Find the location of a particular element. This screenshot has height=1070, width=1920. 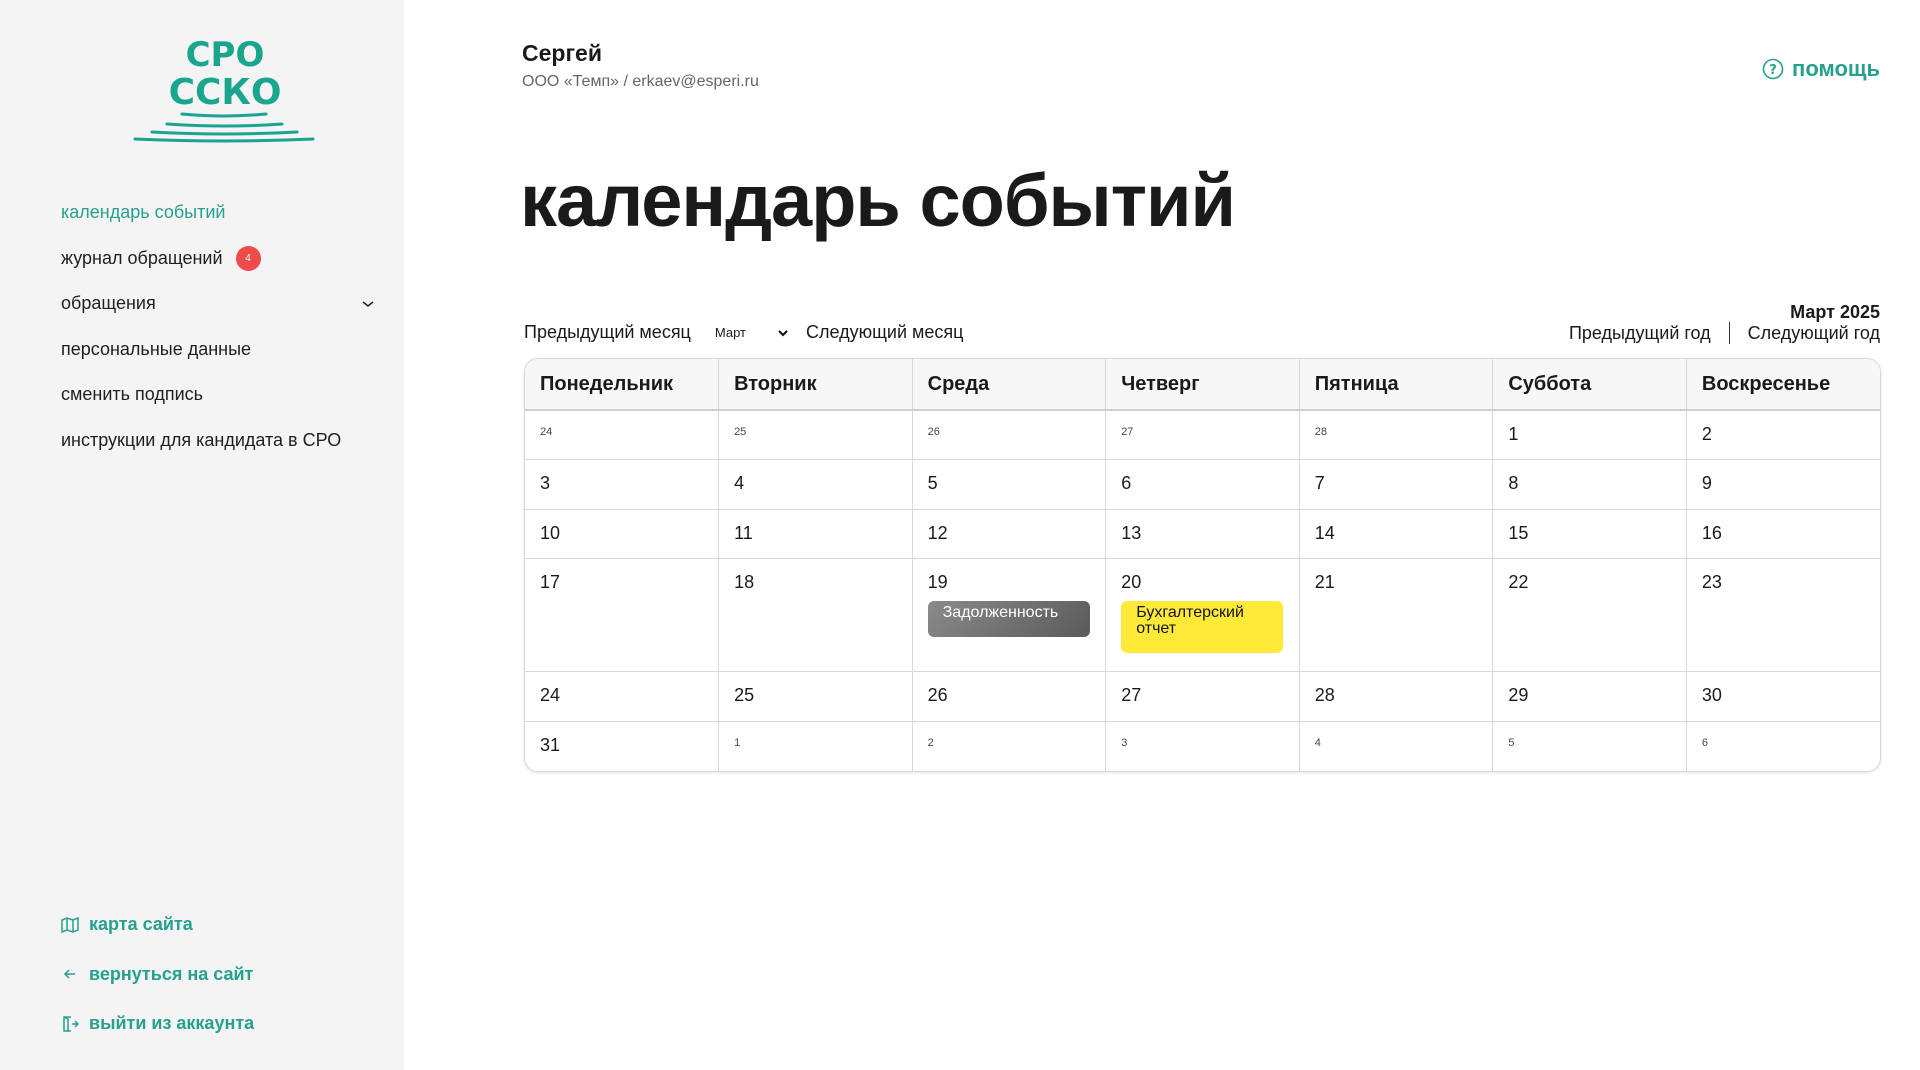

calendar-event: Задолженность is located at coordinates (1008, 619).